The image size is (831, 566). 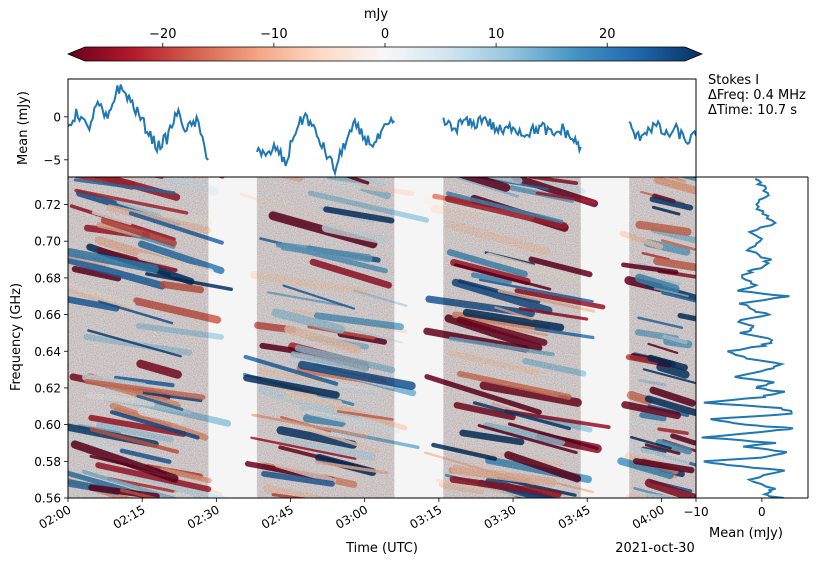 What do you see at coordinates (52, 160) in the screenshot?
I see `ts-y-tick-label: −5` at bounding box center [52, 160].